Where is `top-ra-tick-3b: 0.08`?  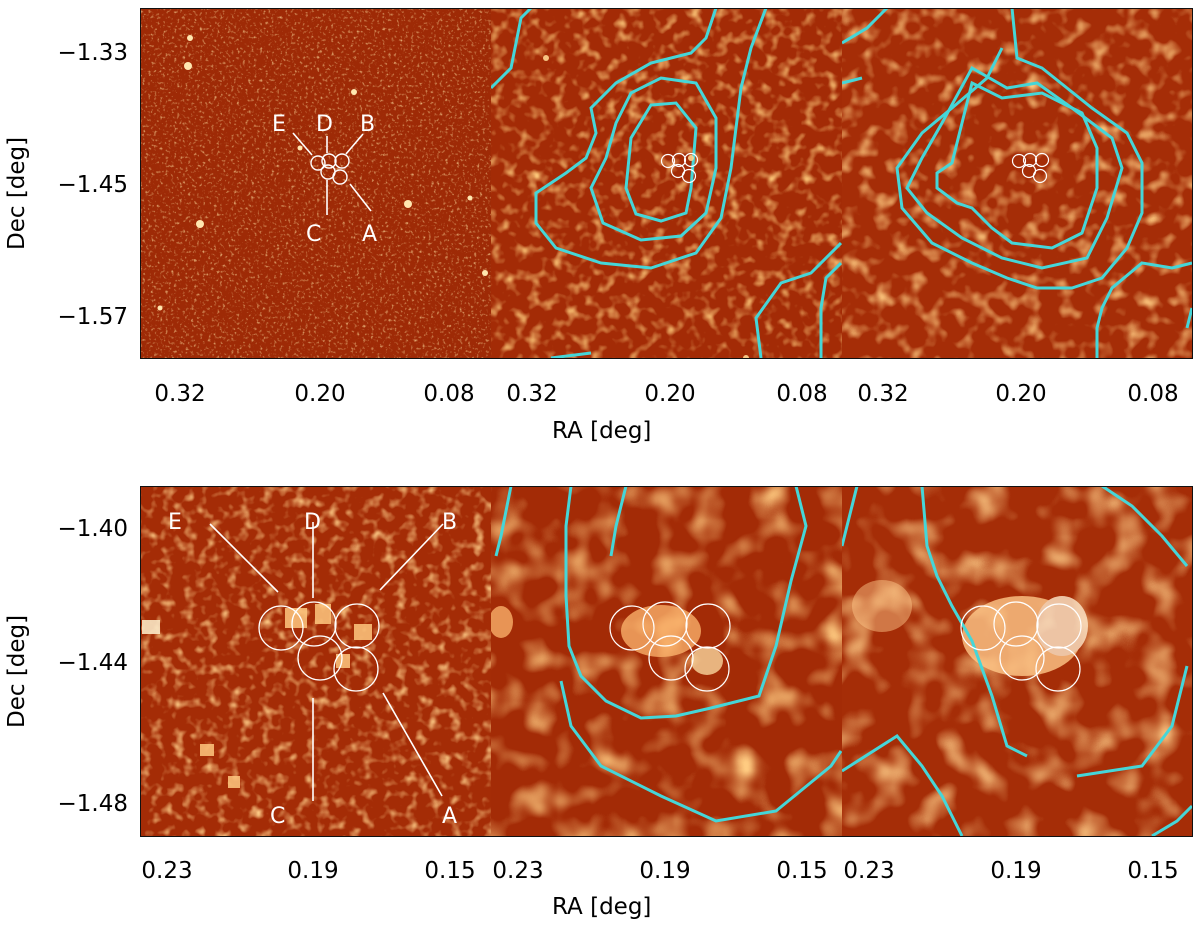 top-ra-tick-3b: 0.08 is located at coordinates (802, 394).